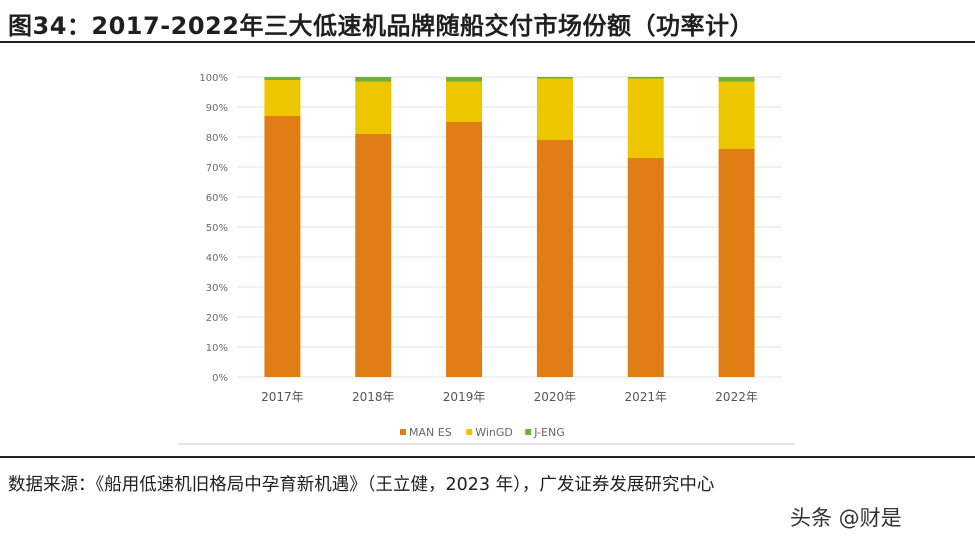  Describe the element at coordinates (645, 397) in the screenshot. I see `x-category-label: 2021年` at that location.